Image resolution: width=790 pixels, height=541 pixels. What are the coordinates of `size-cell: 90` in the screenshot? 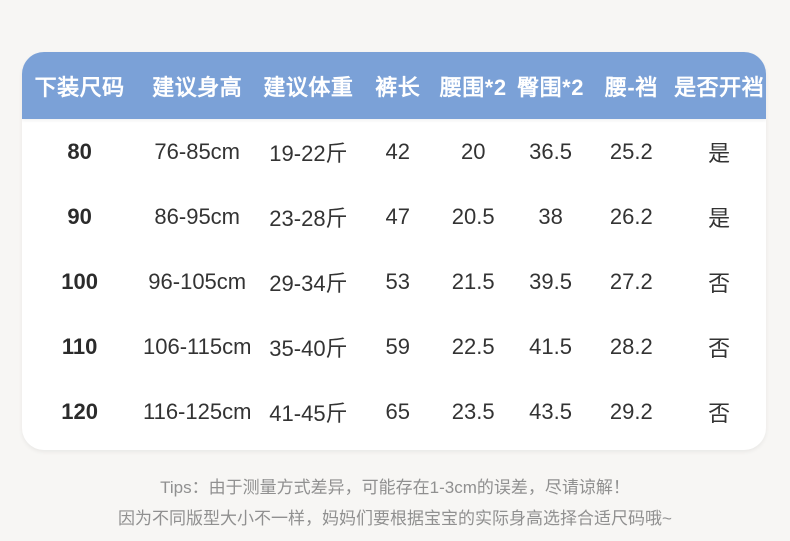 It's located at (79, 216).